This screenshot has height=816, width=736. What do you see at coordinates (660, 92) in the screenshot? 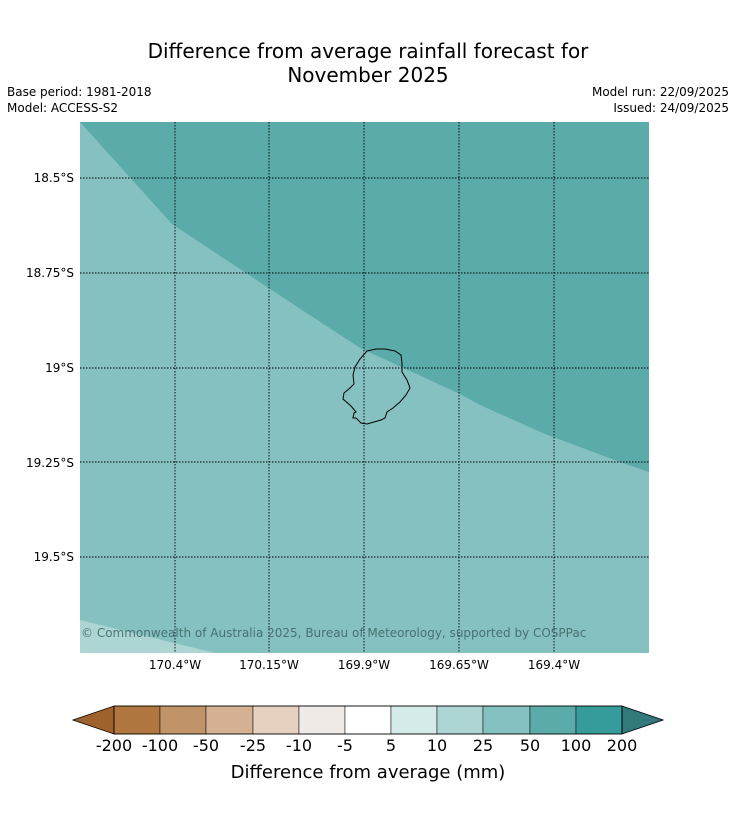
I see `model-run-label: Model run: 22/09/2025` at bounding box center [660, 92].